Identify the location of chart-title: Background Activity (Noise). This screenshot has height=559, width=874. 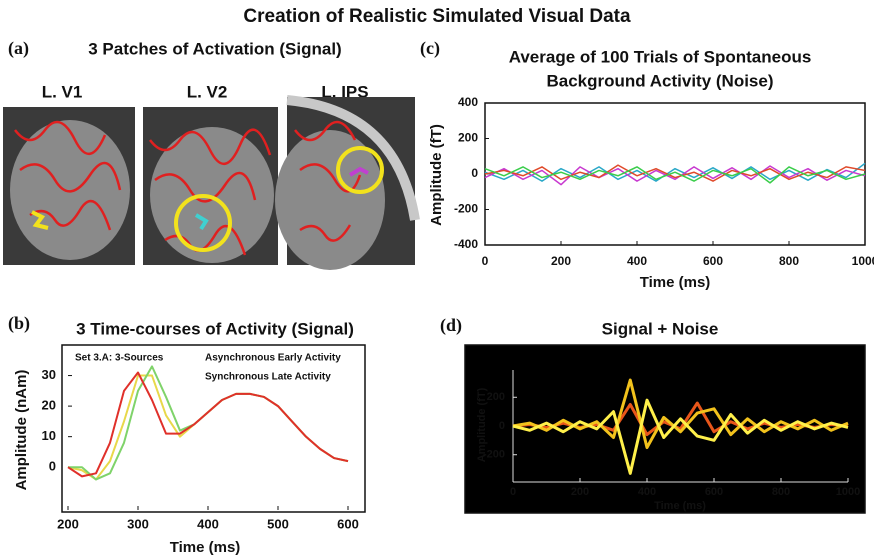
(659, 80).